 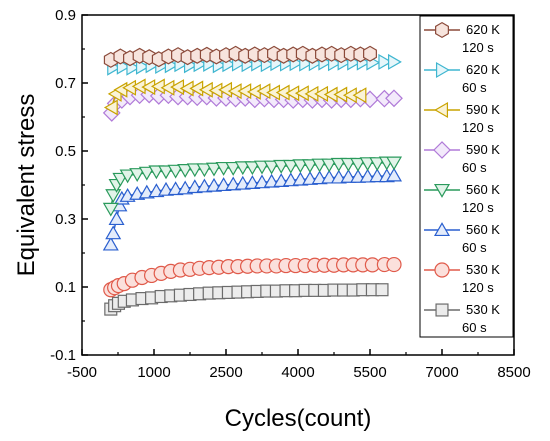 What do you see at coordinates (235, 97) in the screenshot?
I see `series-triangle-left` at bounding box center [235, 97].